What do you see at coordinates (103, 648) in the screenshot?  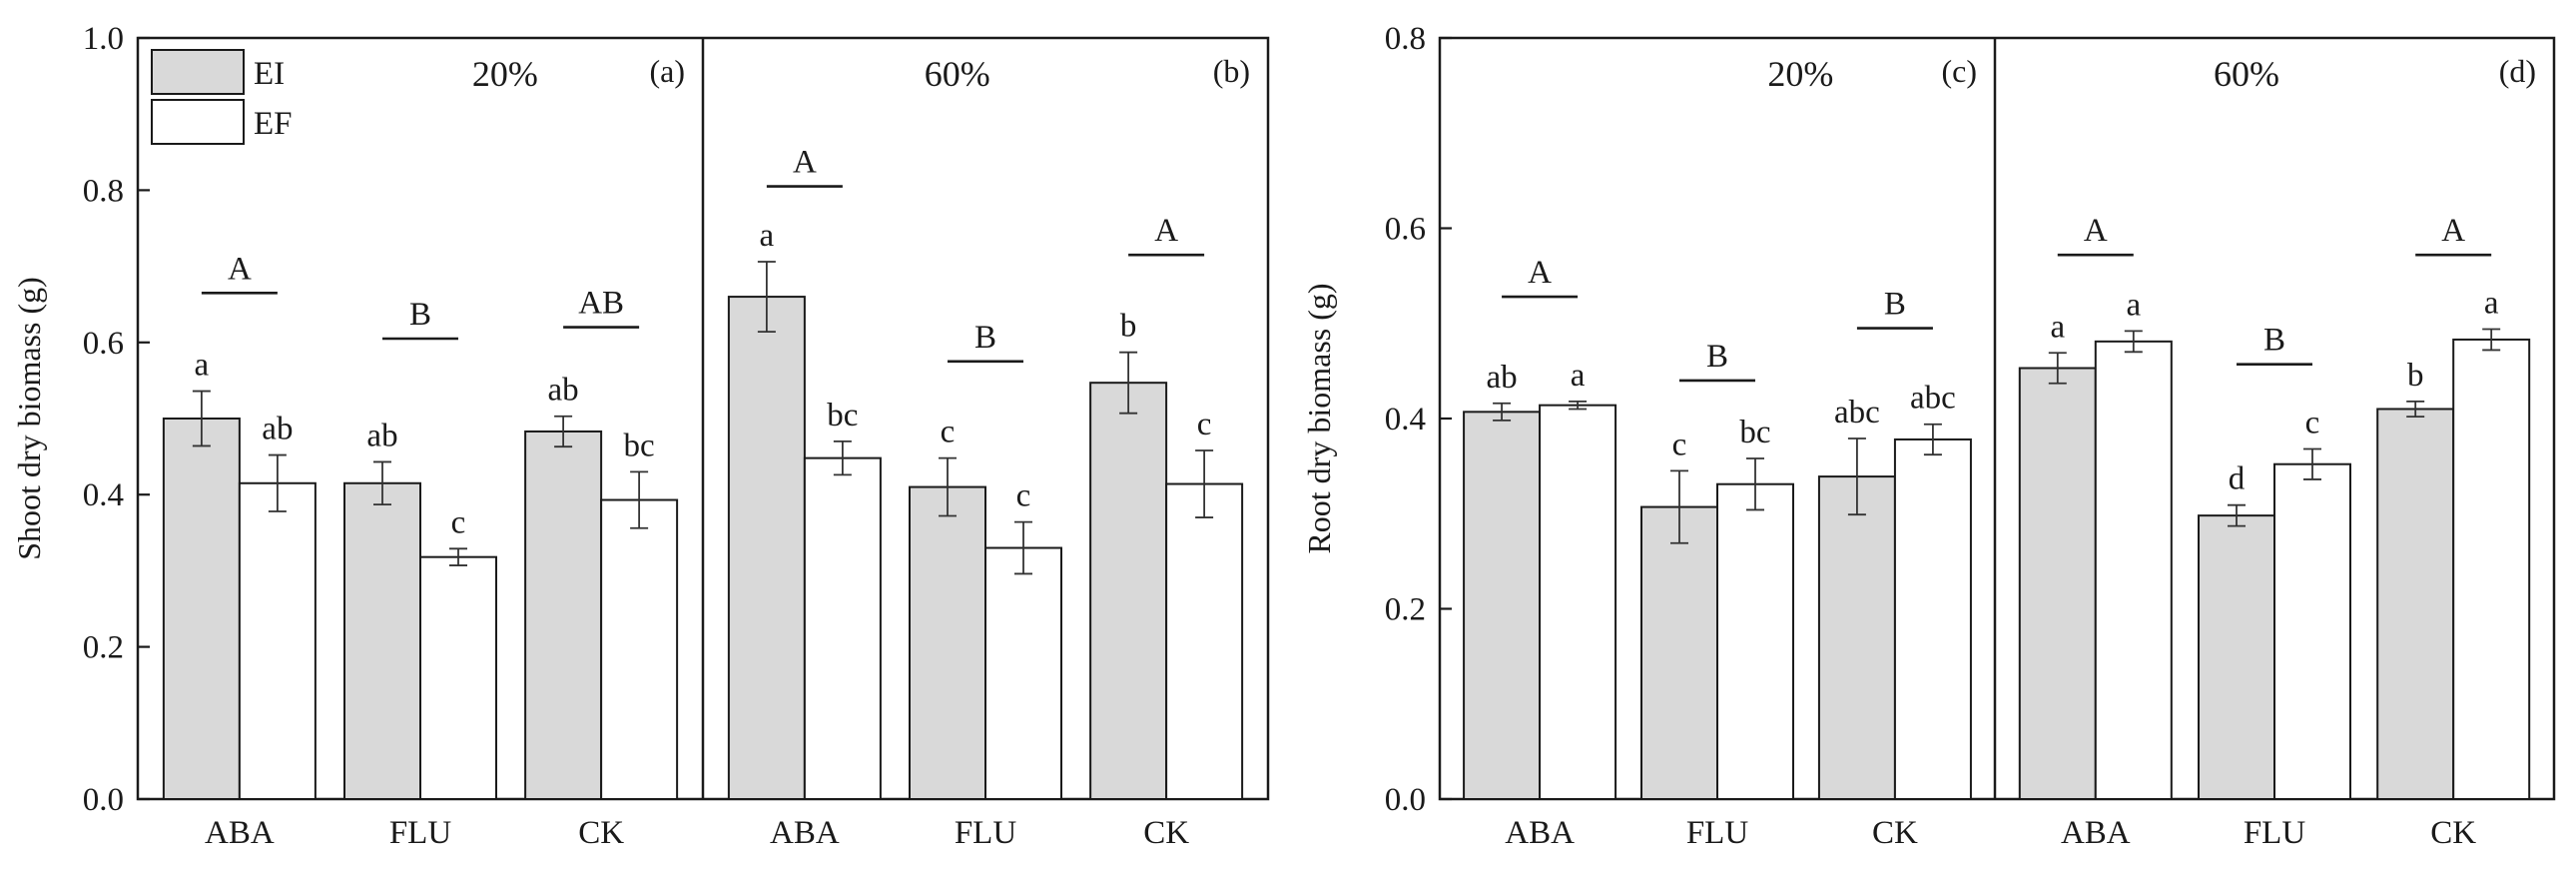 I see `shoot-y-tick-label: 0.2` at bounding box center [103, 648].